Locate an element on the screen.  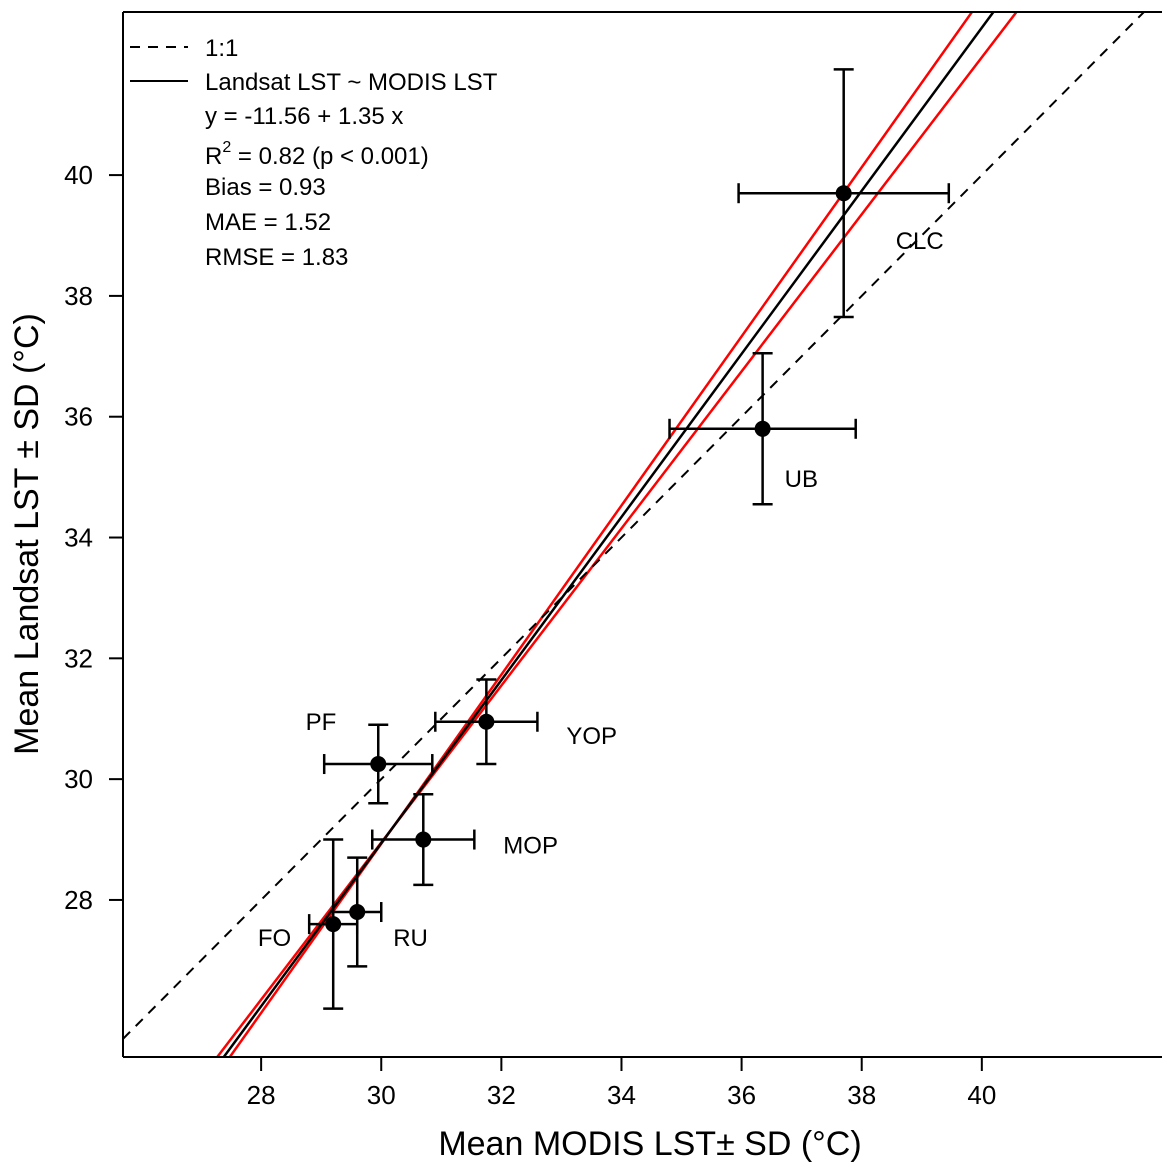
legend-label-fit: Landsat LST ~ MODIS LST is located at coordinates (351, 82).